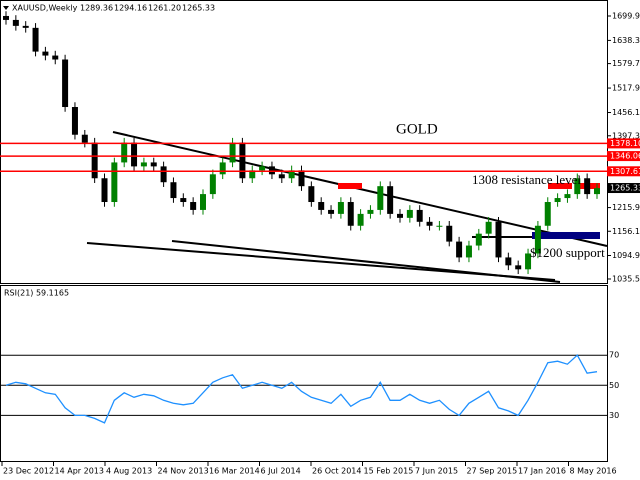  Describe the element at coordinates (626, 278) in the screenshot. I see `y-tick-label: 1035.55` at that location.